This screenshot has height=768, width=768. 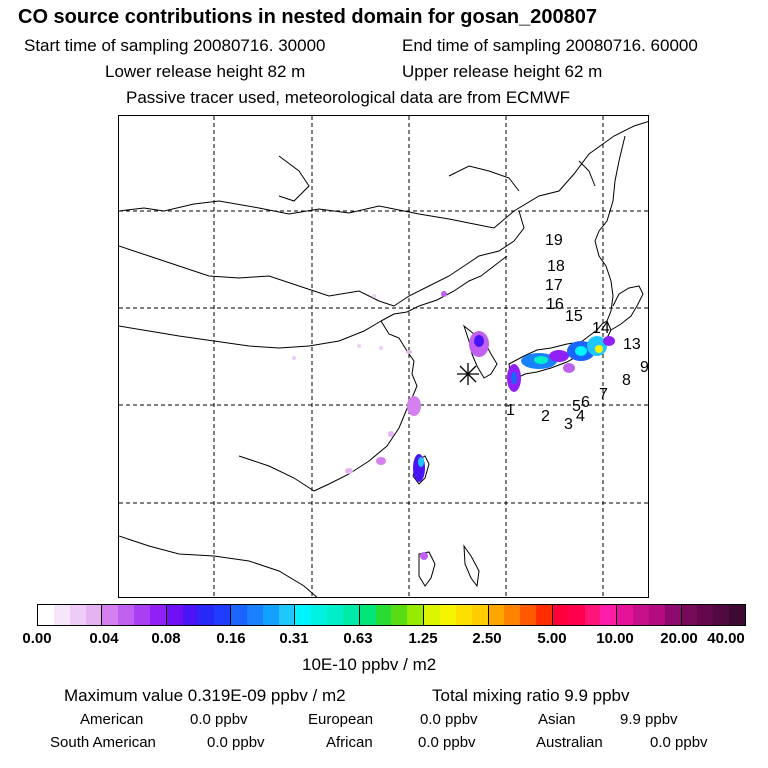 I want to click on source-label: 8, so click(x=626, y=380).